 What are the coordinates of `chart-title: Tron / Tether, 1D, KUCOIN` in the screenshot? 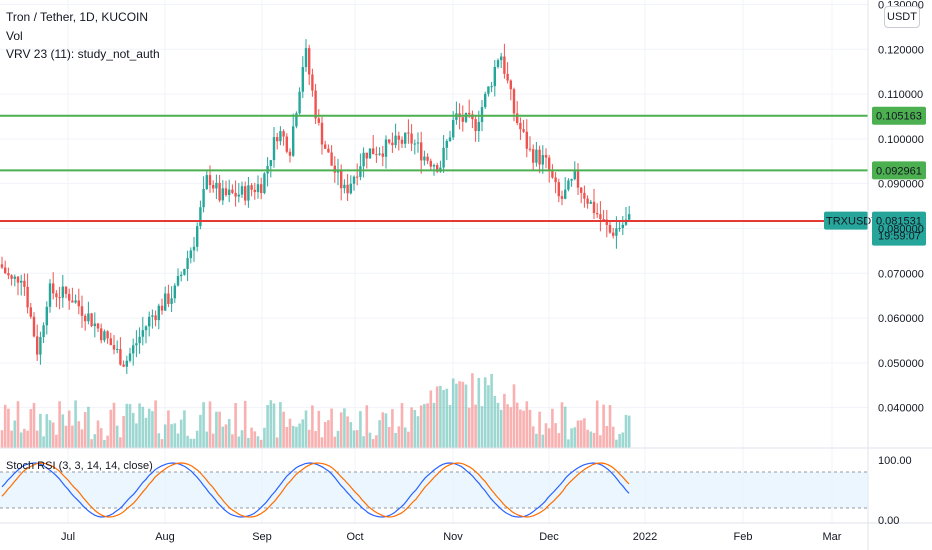 It's located at (77, 17).